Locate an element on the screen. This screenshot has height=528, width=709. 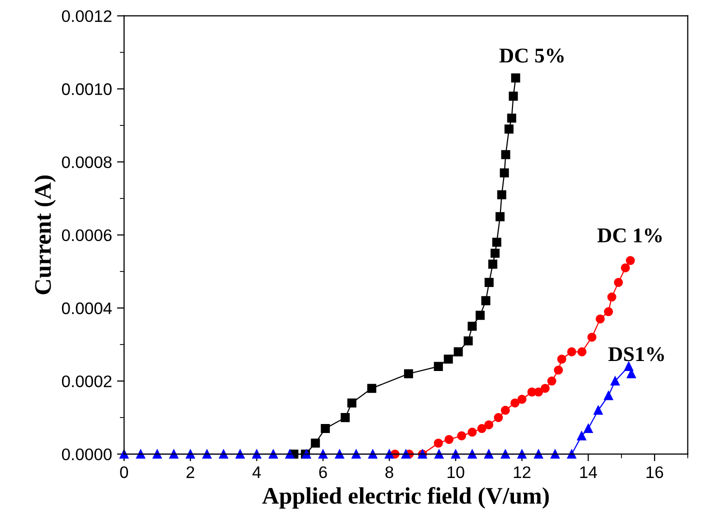
x-tick-label: 12 is located at coordinates (522, 472).